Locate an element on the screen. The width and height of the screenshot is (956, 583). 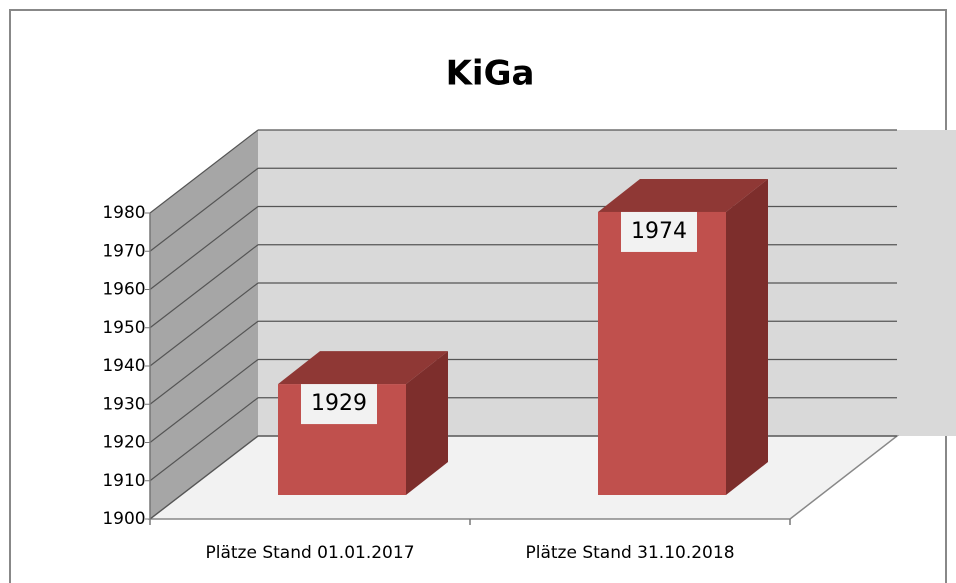
x-tick-label: Plätze Stand 31.10.2018 is located at coordinates (629, 553).